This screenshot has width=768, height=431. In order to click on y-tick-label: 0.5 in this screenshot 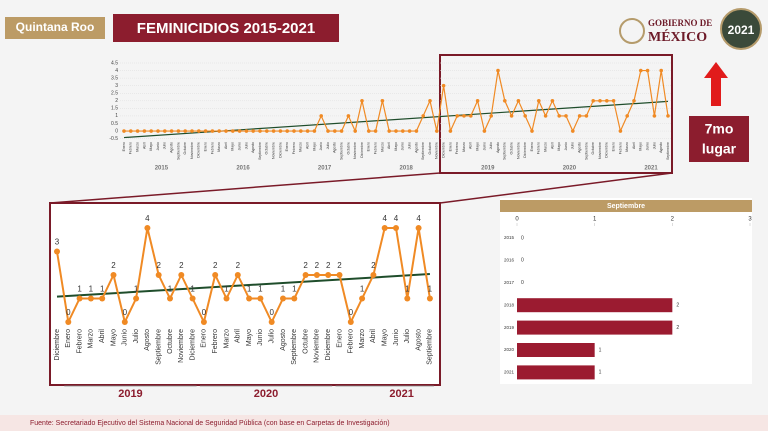, I will do `click(114, 124)`.